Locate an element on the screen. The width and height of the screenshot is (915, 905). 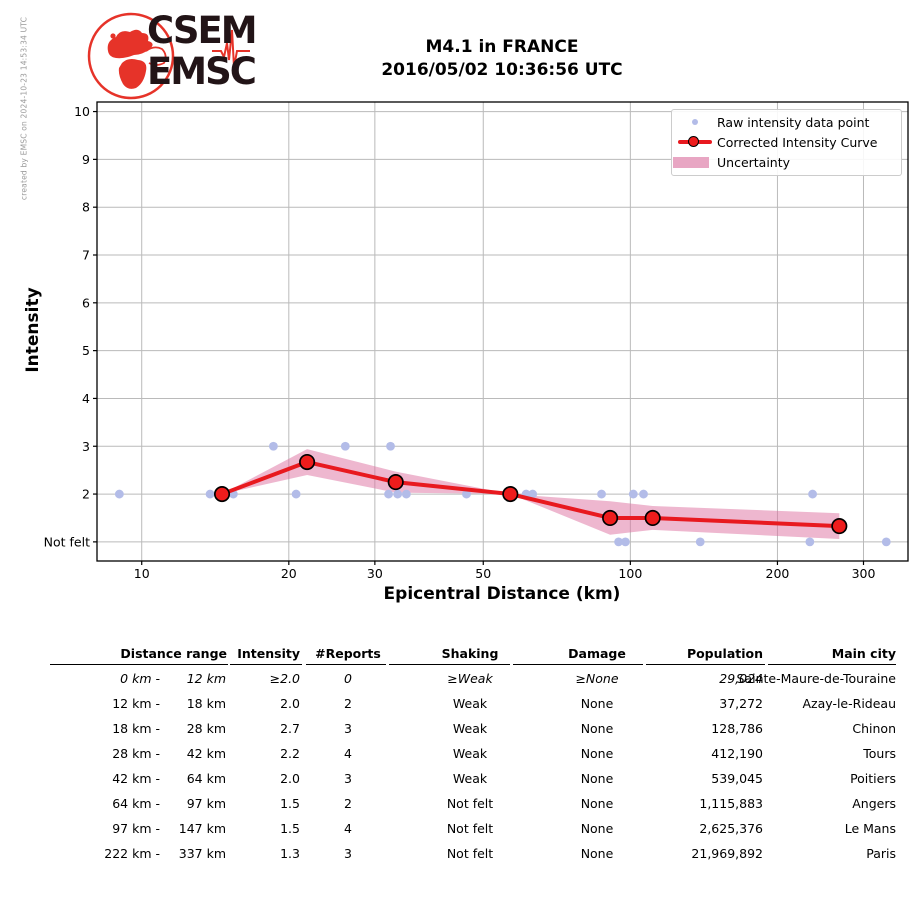
table-cell-population: 2,625,376 is located at coordinates (731, 828).